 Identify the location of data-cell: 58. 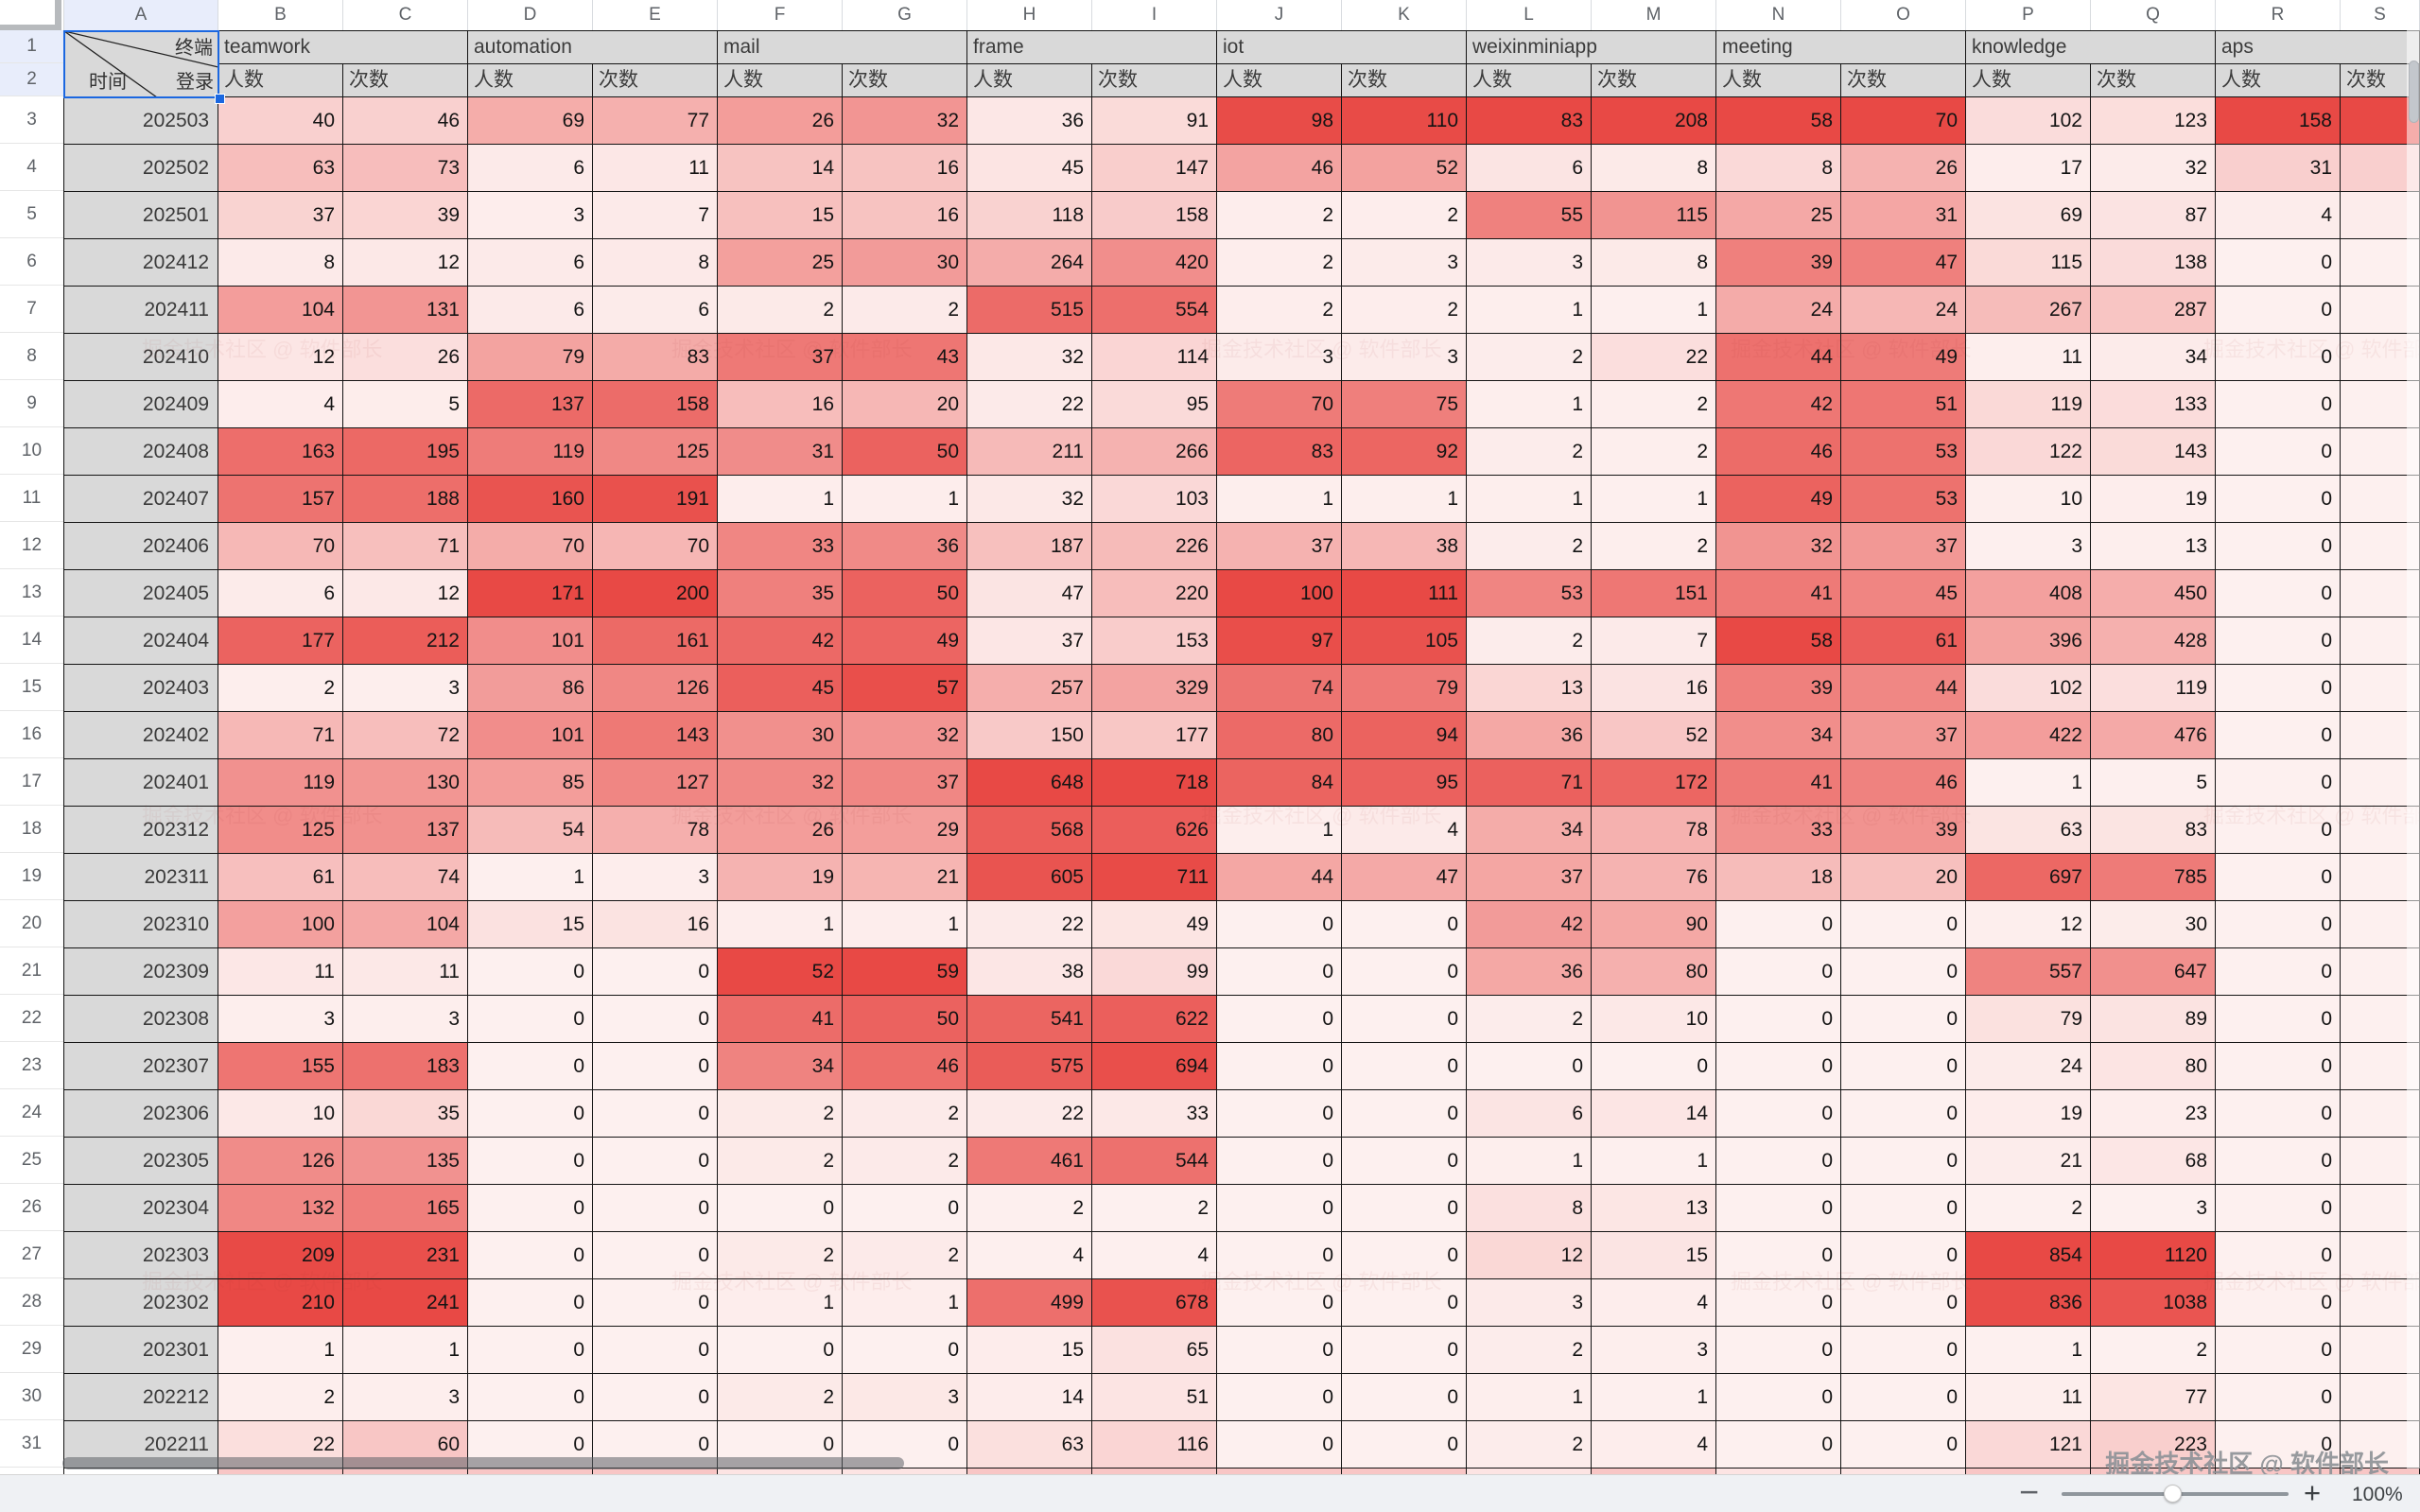
(1779, 121).